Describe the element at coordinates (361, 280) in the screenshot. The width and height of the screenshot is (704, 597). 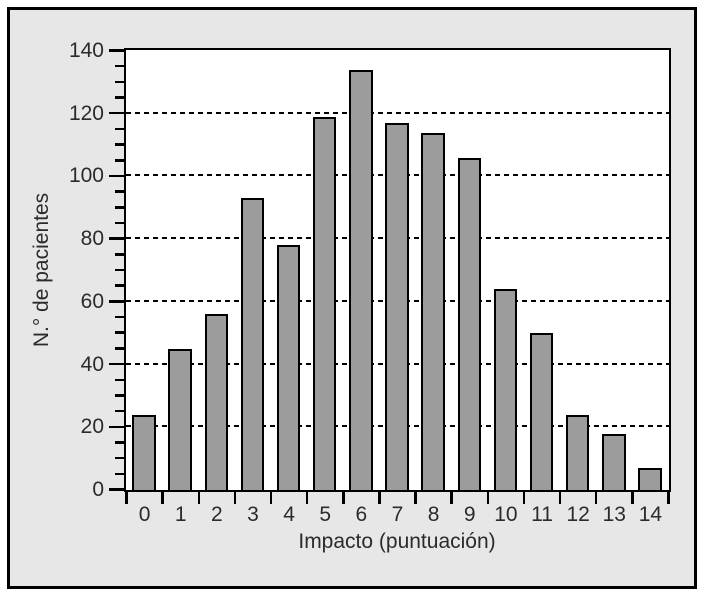
I see `bar-x6` at that location.